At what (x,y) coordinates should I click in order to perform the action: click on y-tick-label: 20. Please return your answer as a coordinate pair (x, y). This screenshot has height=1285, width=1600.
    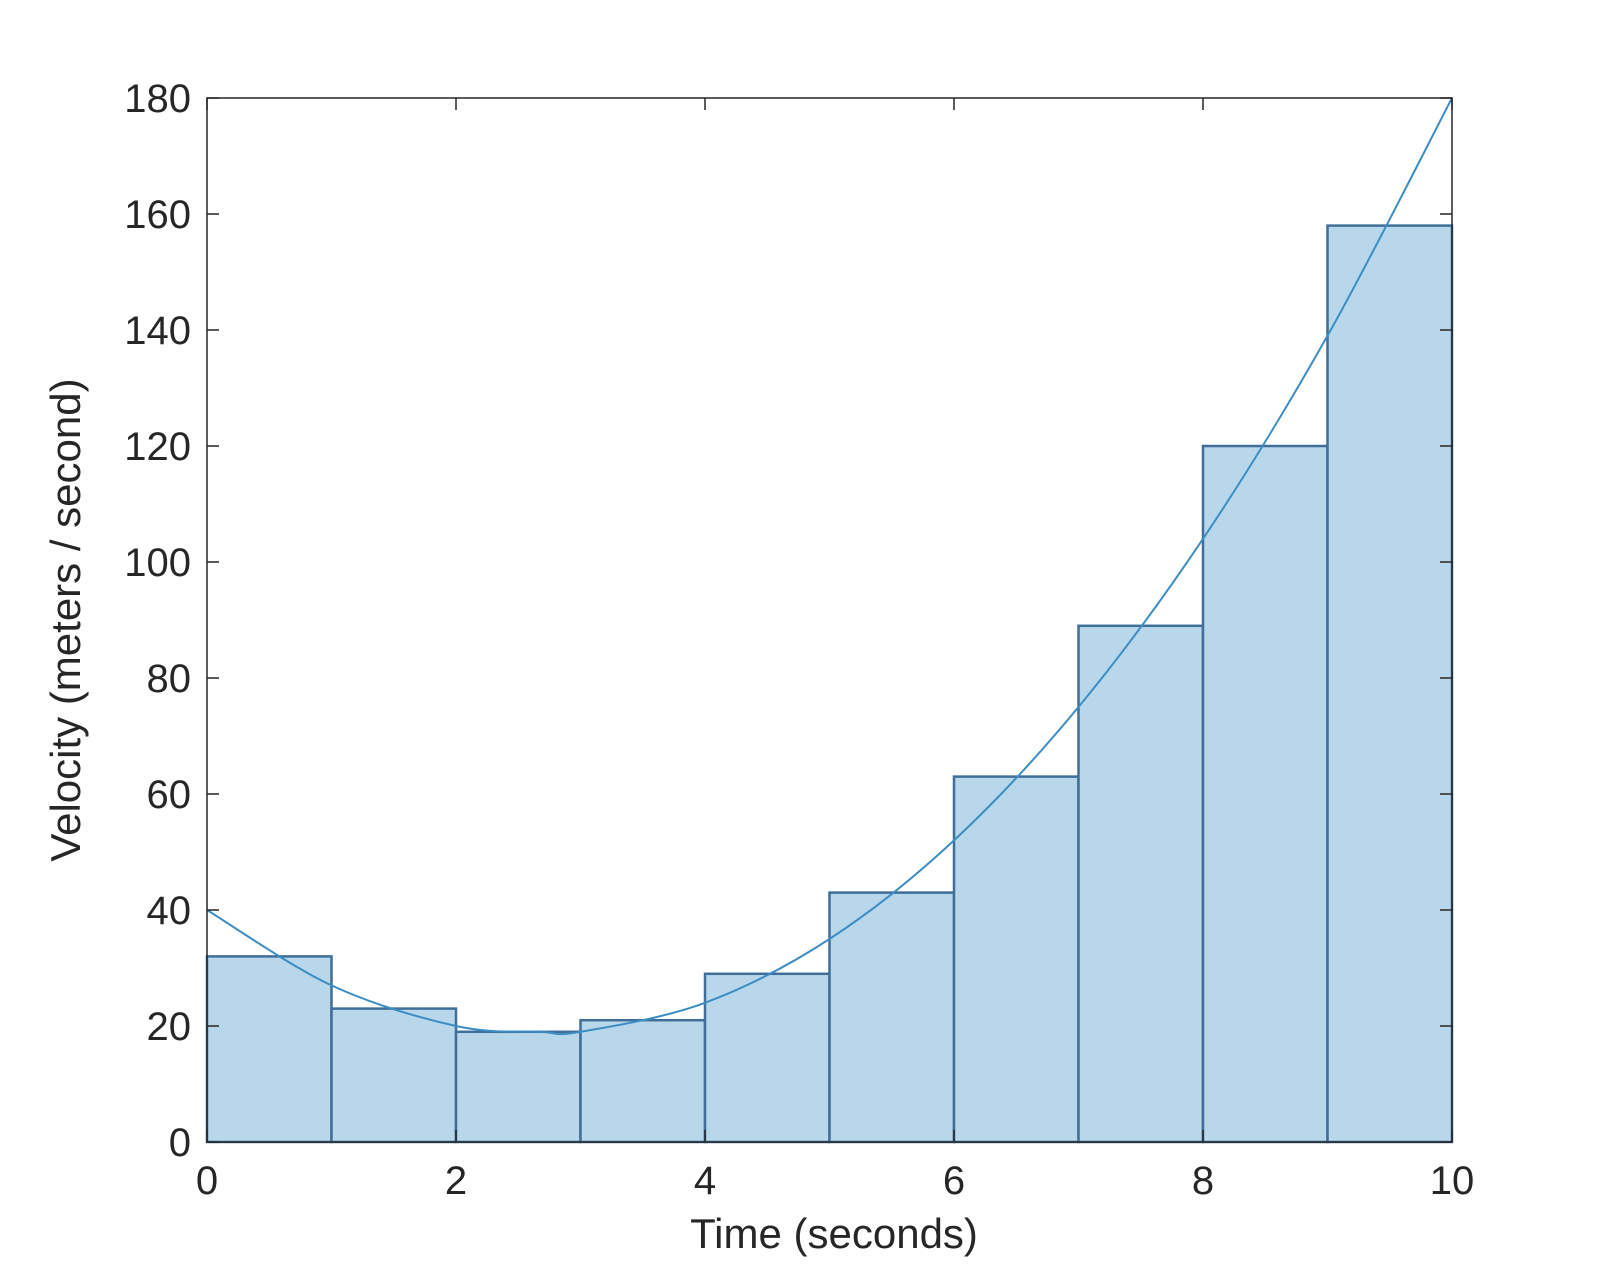
    Looking at the image, I should click on (169, 1027).